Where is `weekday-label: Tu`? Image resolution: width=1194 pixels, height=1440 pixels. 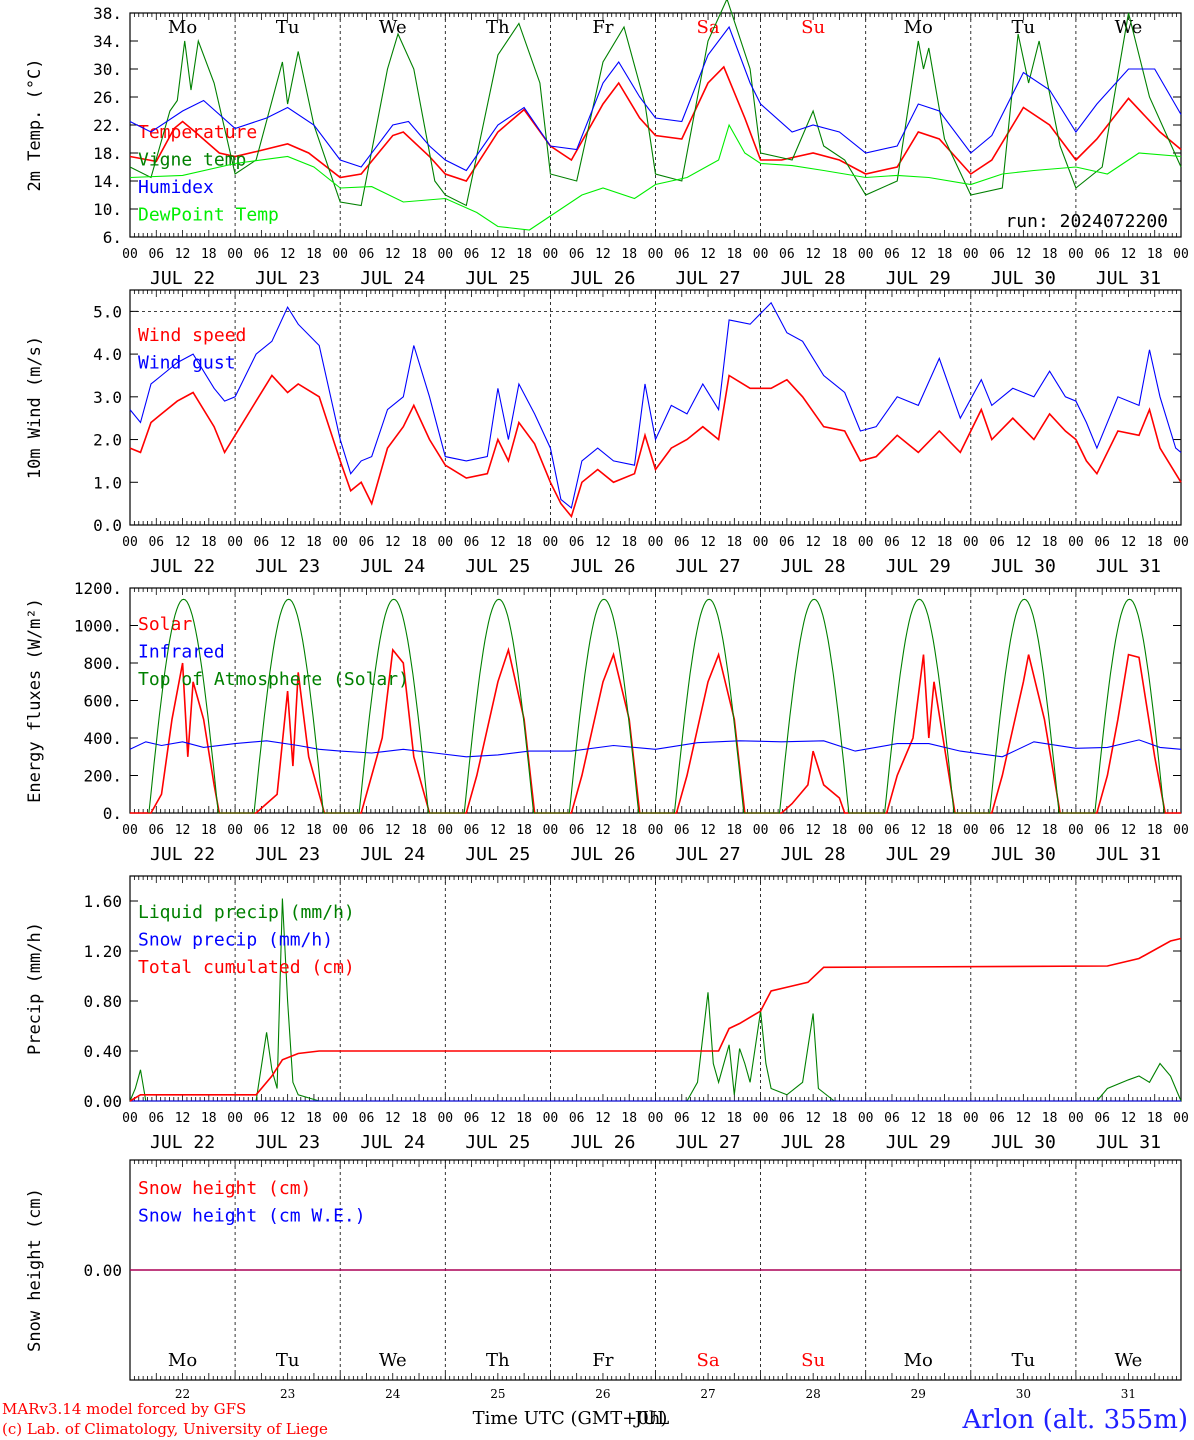
weekday-label: Tu is located at coordinates (1024, 1360).